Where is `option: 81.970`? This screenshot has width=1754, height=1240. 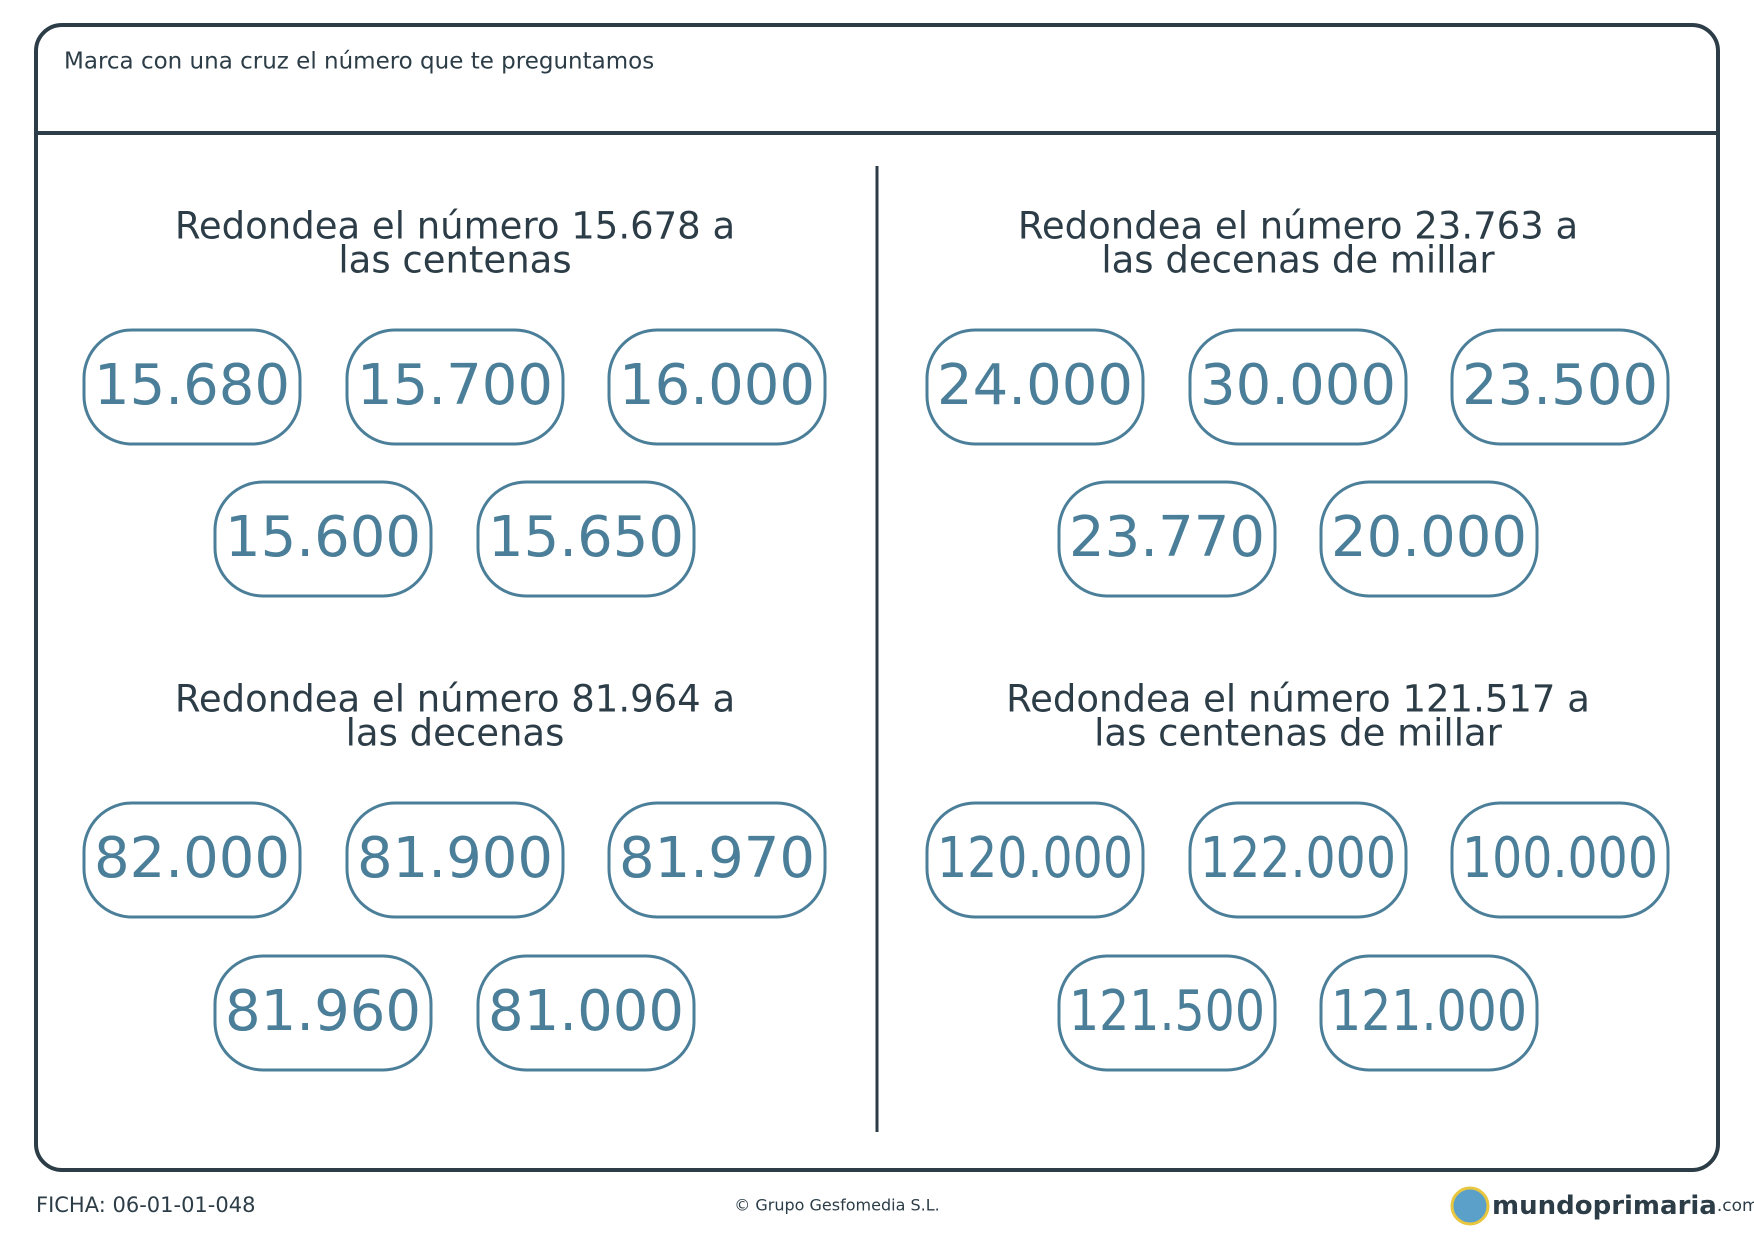
option: 81.970 is located at coordinates (717, 858).